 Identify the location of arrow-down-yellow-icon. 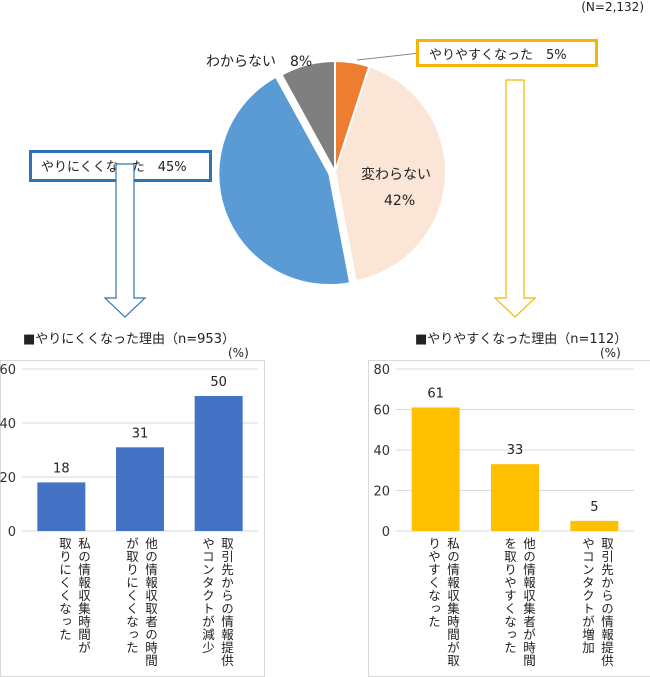
(515, 198).